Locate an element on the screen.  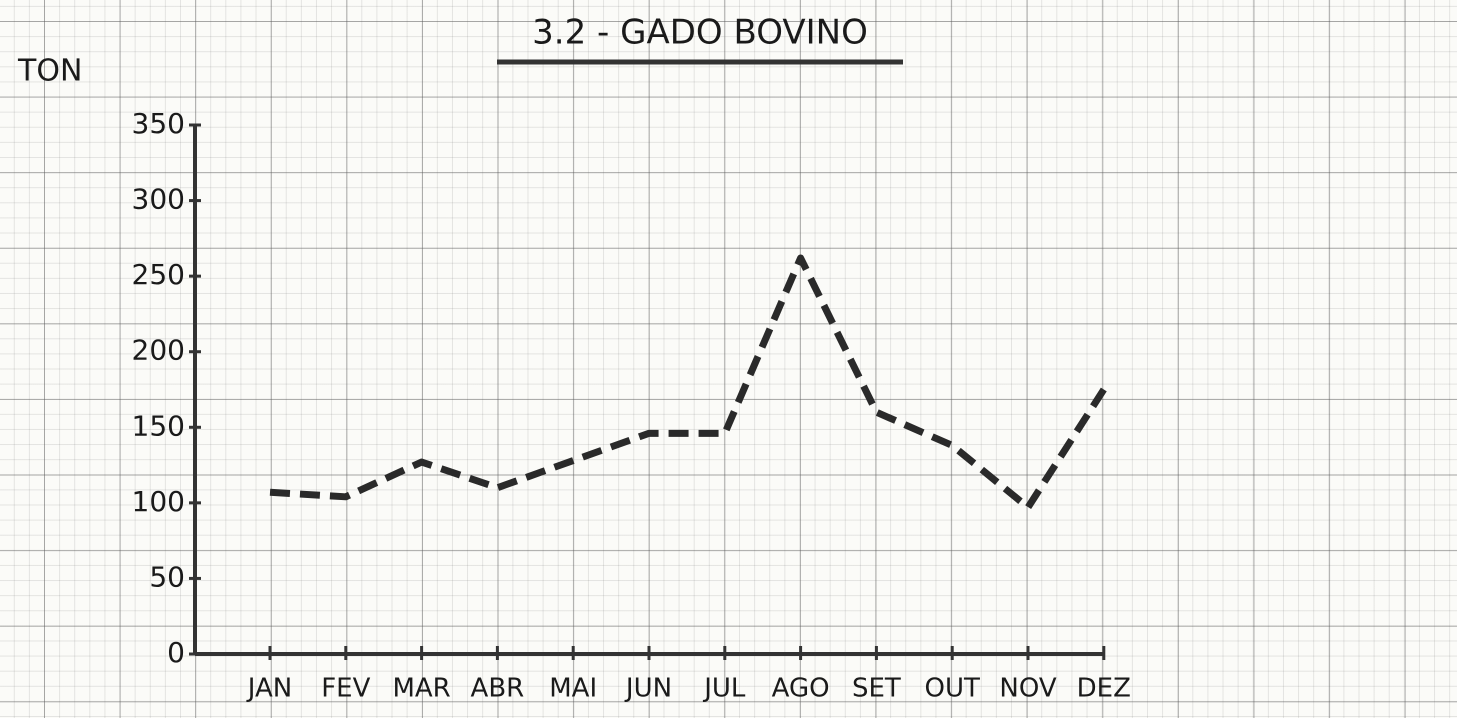
y-tick-label: 200 is located at coordinates (158, 350).